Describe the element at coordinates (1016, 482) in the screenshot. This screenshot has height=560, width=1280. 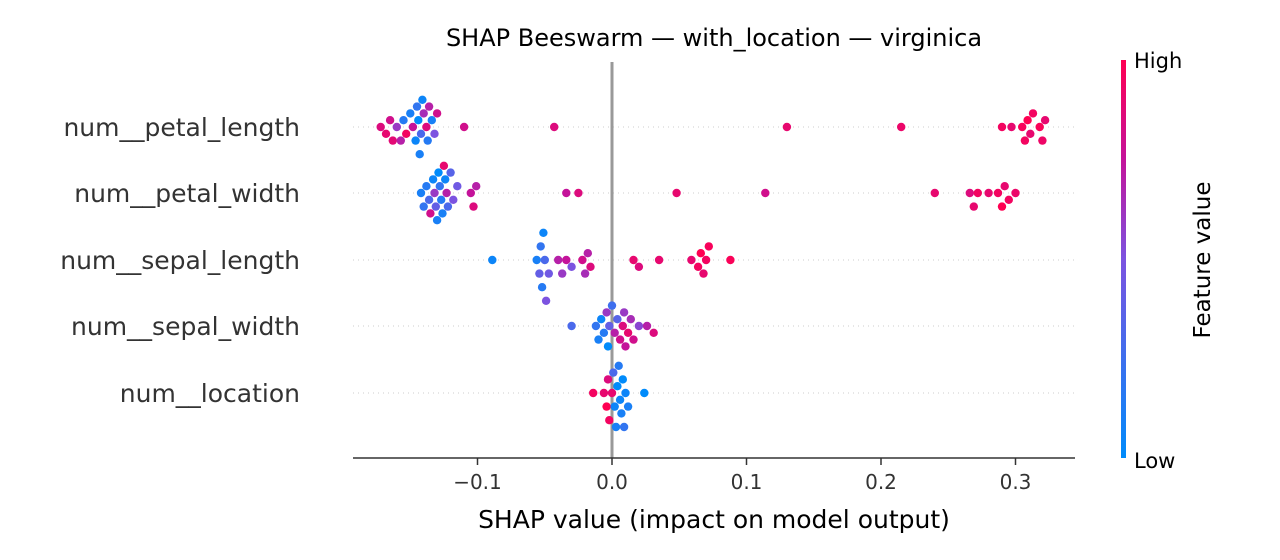
I see `x-tick-label: 0.3` at that location.